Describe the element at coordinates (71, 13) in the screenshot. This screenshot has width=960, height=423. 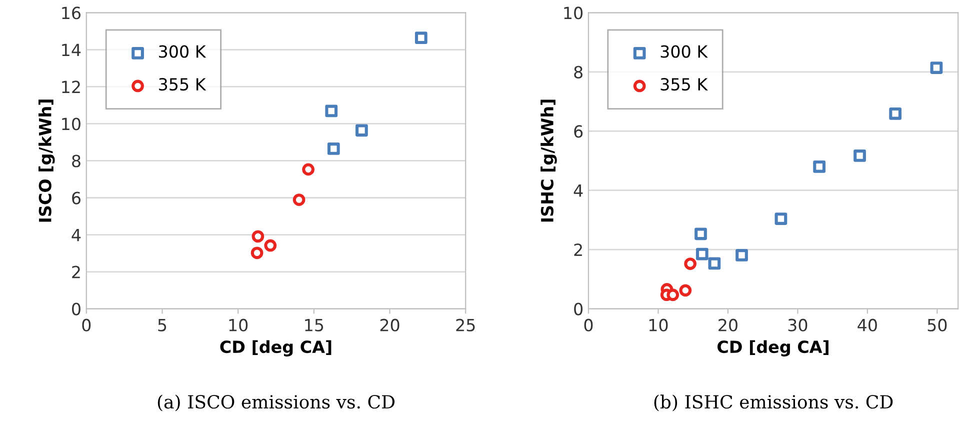
I see `y-tick-label: 16` at that location.